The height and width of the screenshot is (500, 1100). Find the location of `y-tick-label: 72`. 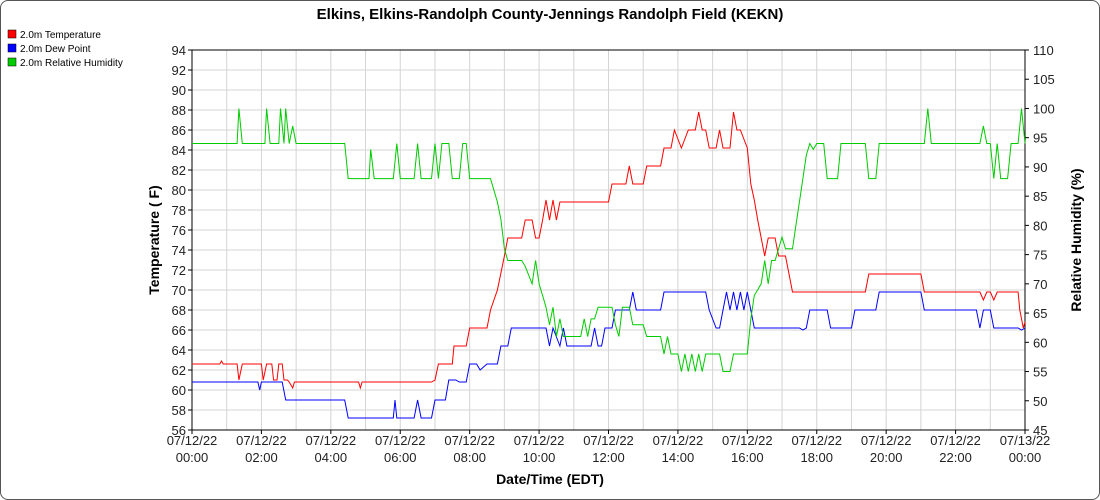

y-tick-label: 72 is located at coordinates (179, 270).